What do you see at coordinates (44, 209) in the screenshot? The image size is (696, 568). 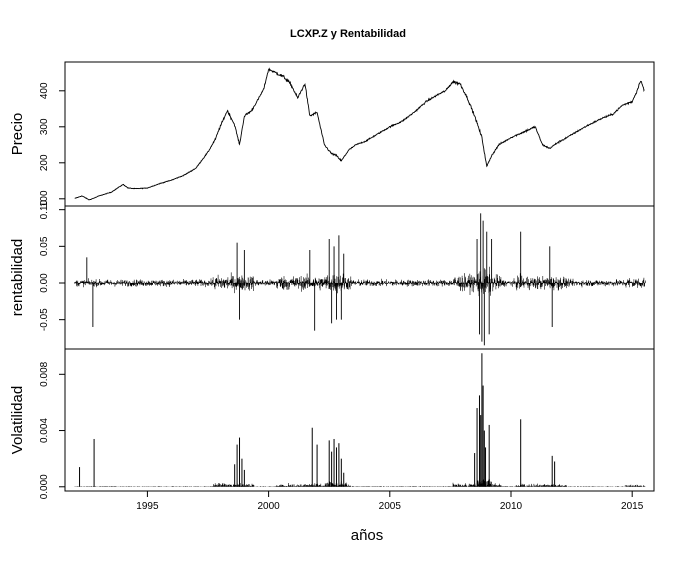 I see `y-tick-label: 0.10` at bounding box center [44, 209].